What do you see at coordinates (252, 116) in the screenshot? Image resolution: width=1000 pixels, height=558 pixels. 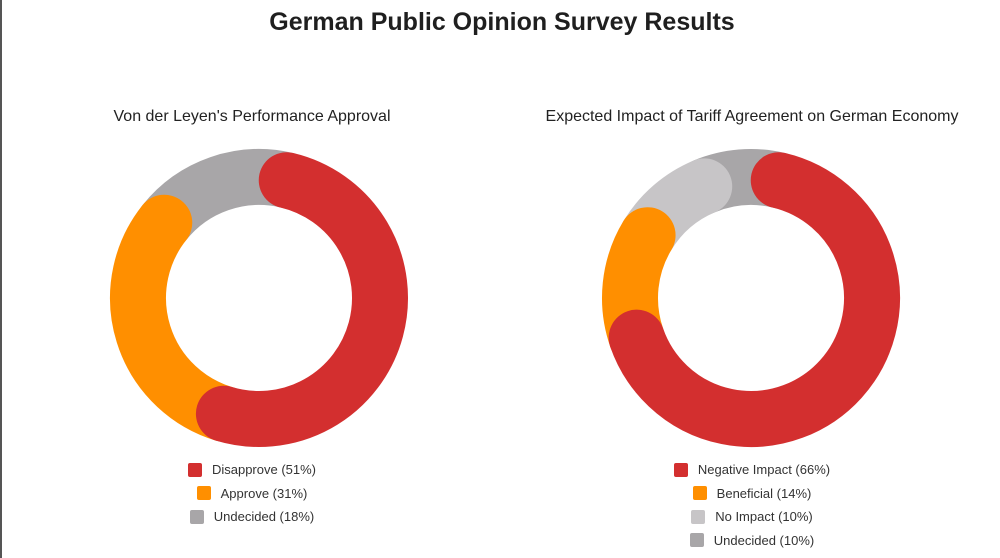 I see `chart-title: Von der Leyen's Performance Approval` at bounding box center [252, 116].